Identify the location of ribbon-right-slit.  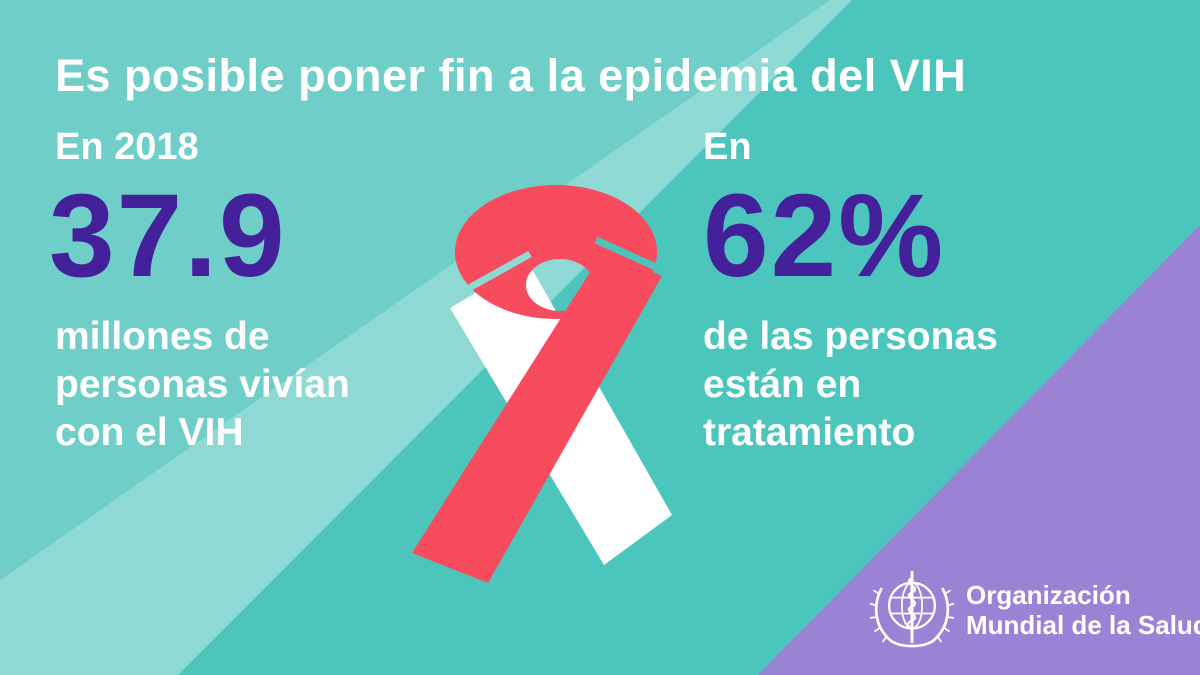
(627, 254).